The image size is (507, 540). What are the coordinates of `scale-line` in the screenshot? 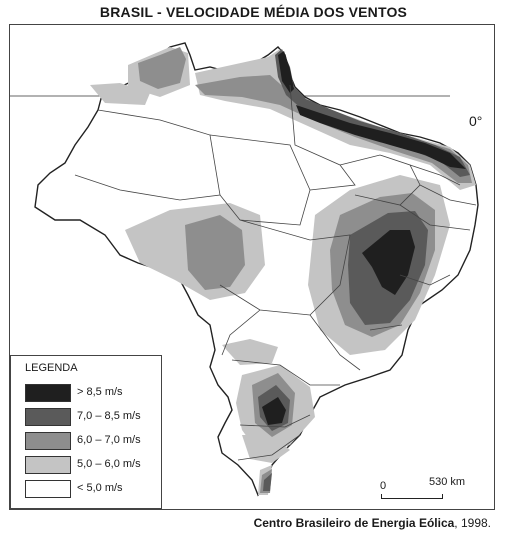 It's located at (412, 496).